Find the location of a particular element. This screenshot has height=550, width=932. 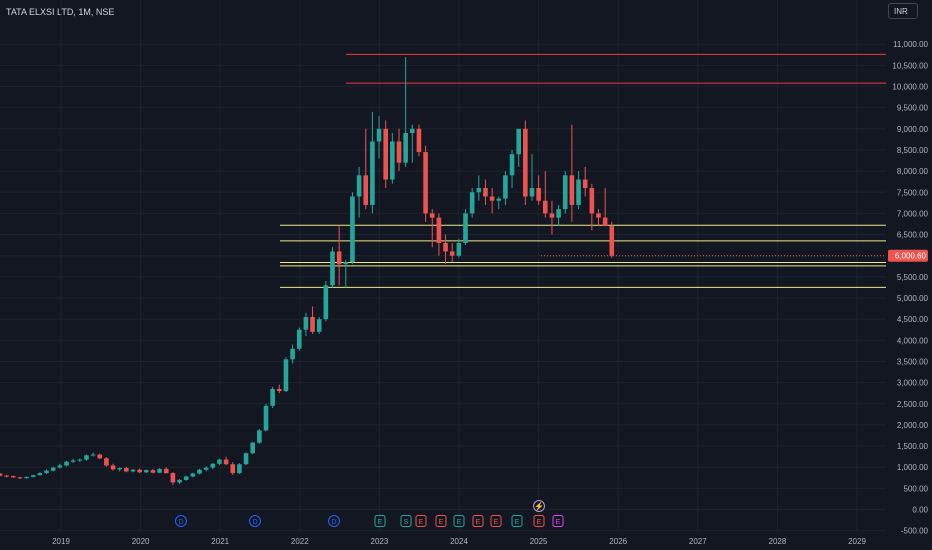

split-icon is located at coordinates (406, 521).